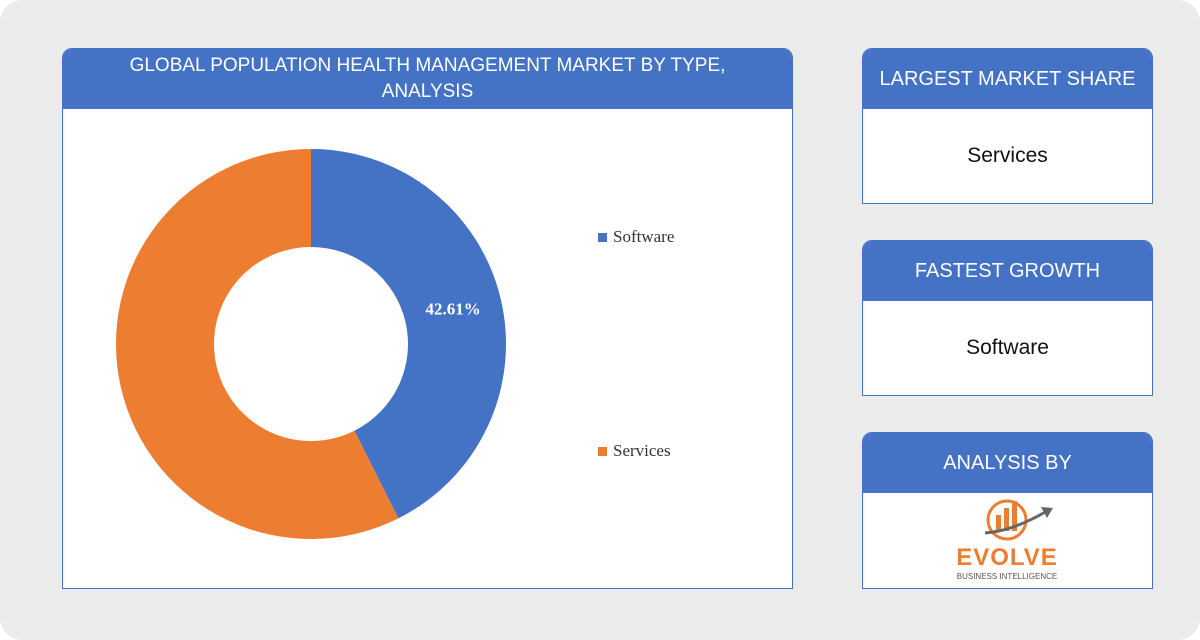  Describe the element at coordinates (1007, 271) in the screenshot. I see `card-title: FASTEST GROWTH` at that location.